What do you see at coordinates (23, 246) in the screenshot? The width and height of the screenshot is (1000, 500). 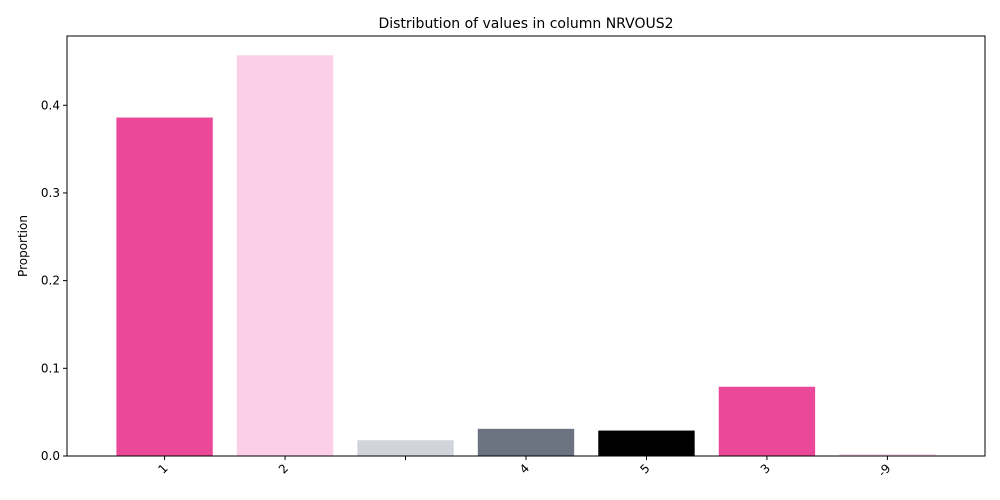 I see `y-axis-label: Proportion` at bounding box center [23, 246].